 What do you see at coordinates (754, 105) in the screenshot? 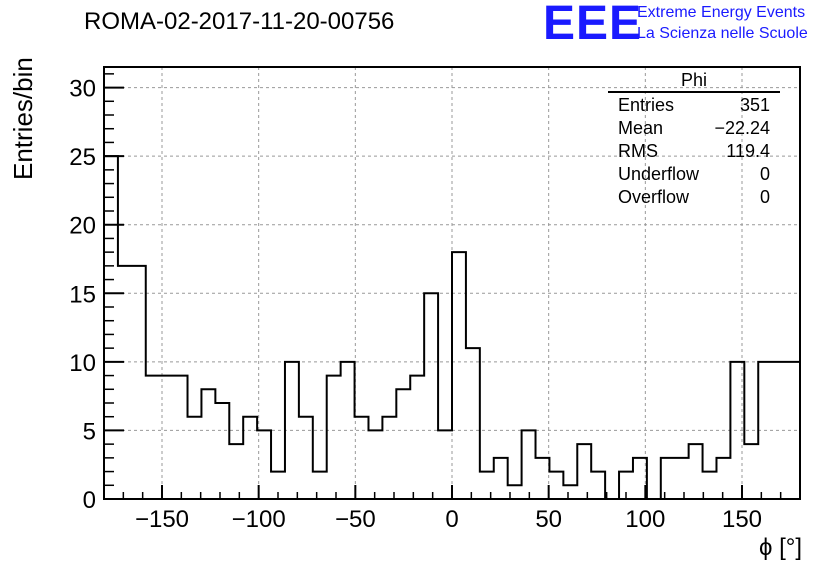
I see `stats-value: 351` at bounding box center [754, 105].